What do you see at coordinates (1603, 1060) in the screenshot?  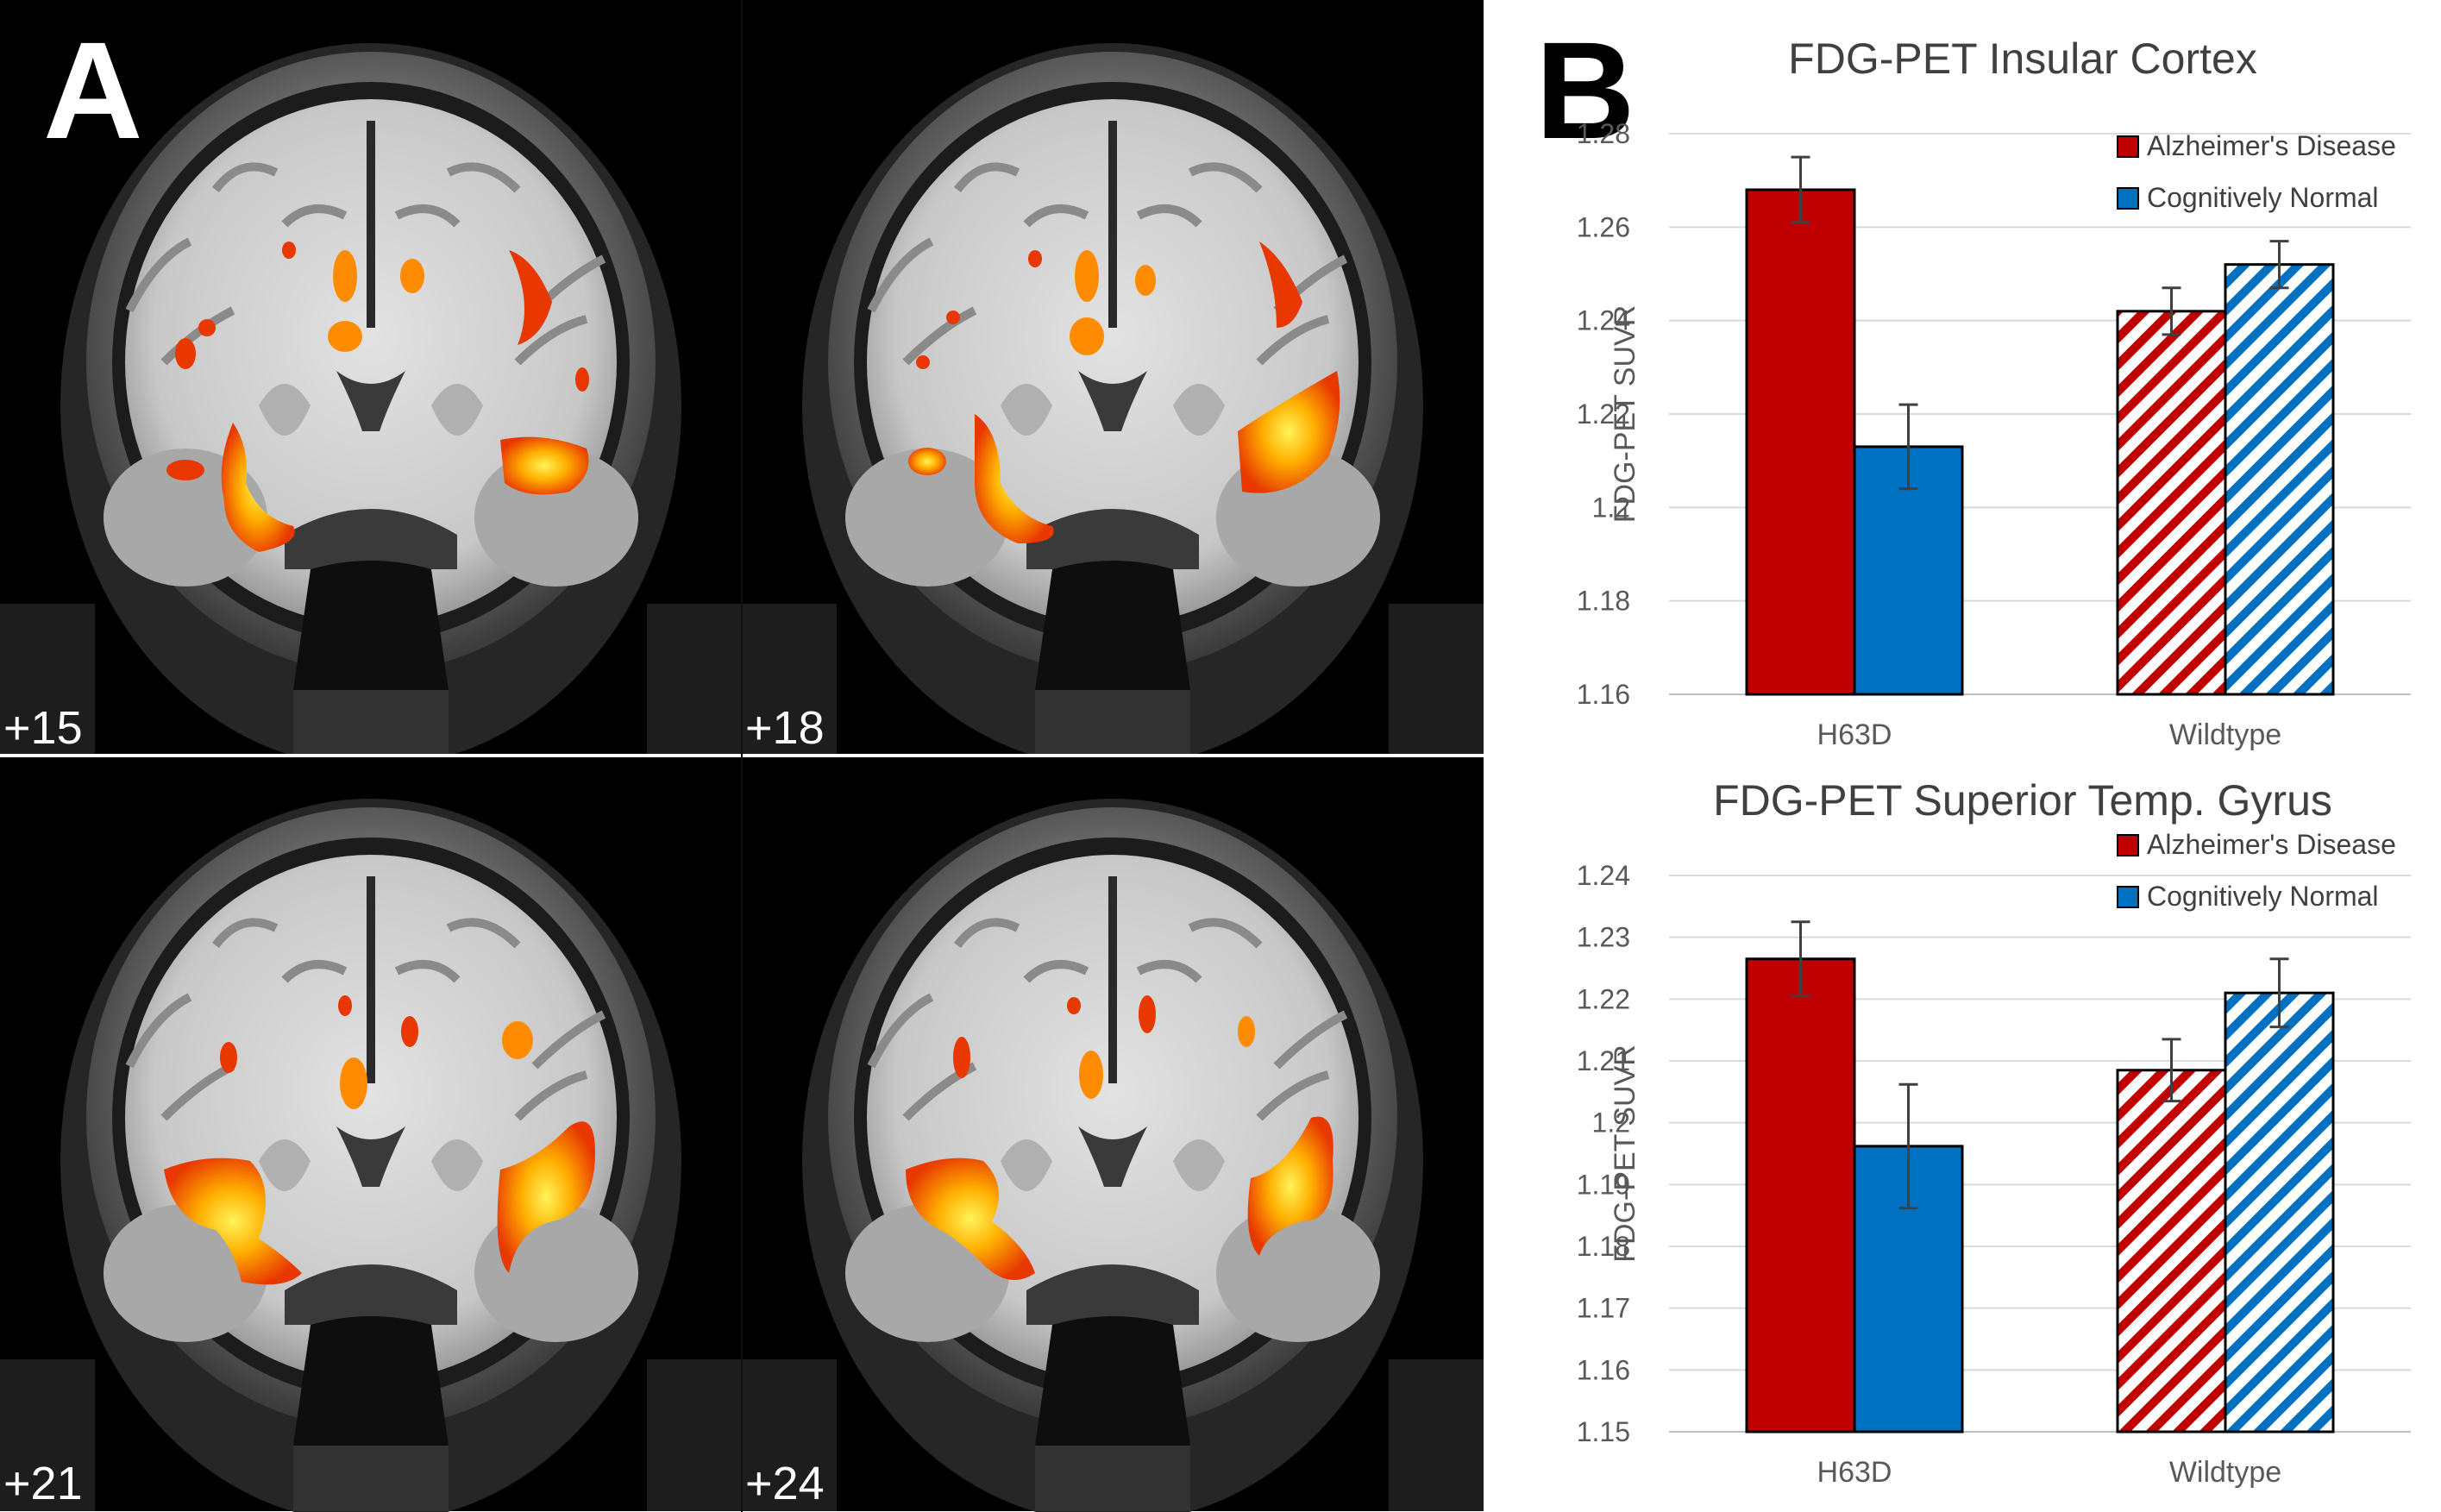 I see `y-tick-label: 1.21` at bounding box center [1603, 1060].